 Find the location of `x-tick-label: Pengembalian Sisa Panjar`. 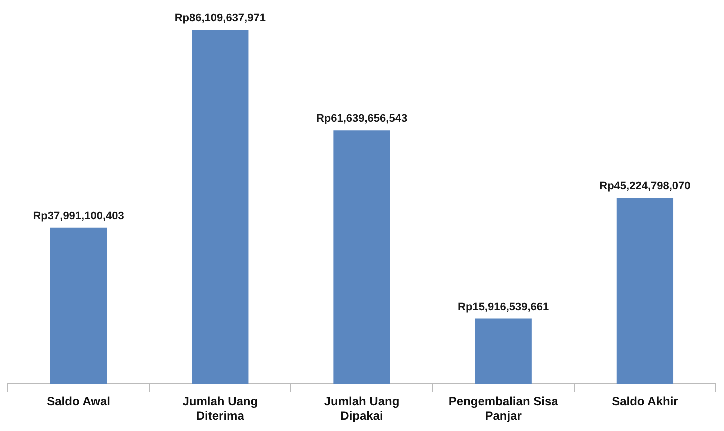

x-tick-label: Pengembalian Sisa Panjar is located at coordinates (503, 409).